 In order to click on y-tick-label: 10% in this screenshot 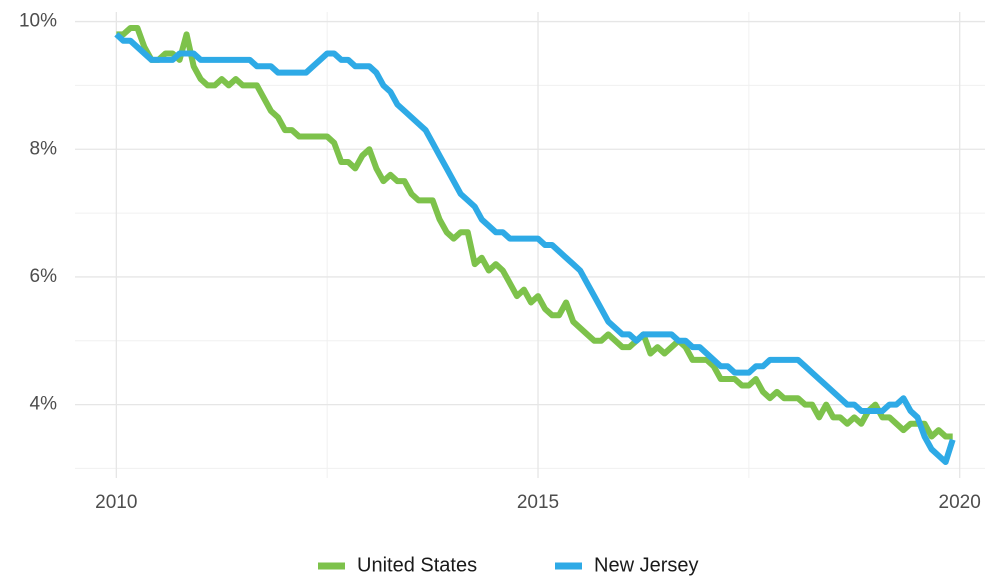, I will do `click(38, 21)`.